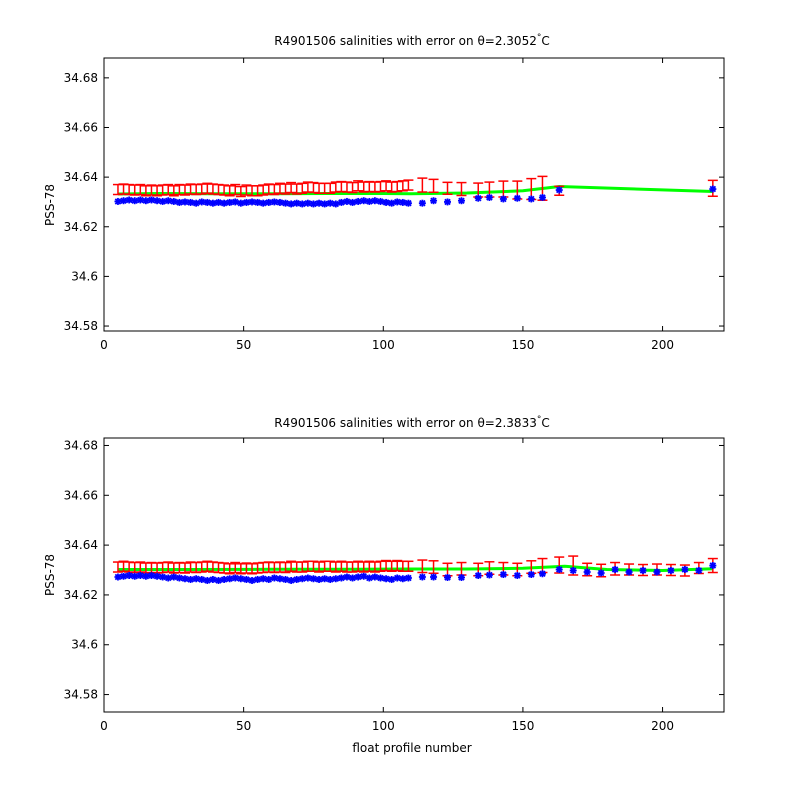  I want to click on bottom-xtick-label: 50, so click(243, 726).